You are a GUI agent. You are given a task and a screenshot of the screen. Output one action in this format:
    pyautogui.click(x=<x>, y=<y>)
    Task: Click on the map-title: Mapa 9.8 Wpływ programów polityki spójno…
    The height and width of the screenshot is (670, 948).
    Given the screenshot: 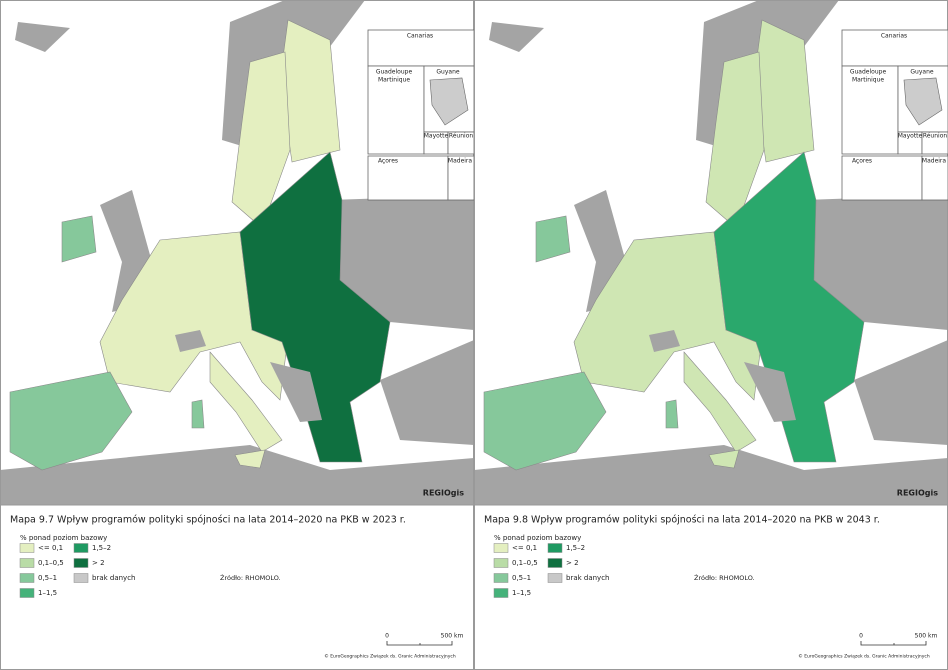 What is the action you would take?
    pyautogui.click(x=682, y=520)
    